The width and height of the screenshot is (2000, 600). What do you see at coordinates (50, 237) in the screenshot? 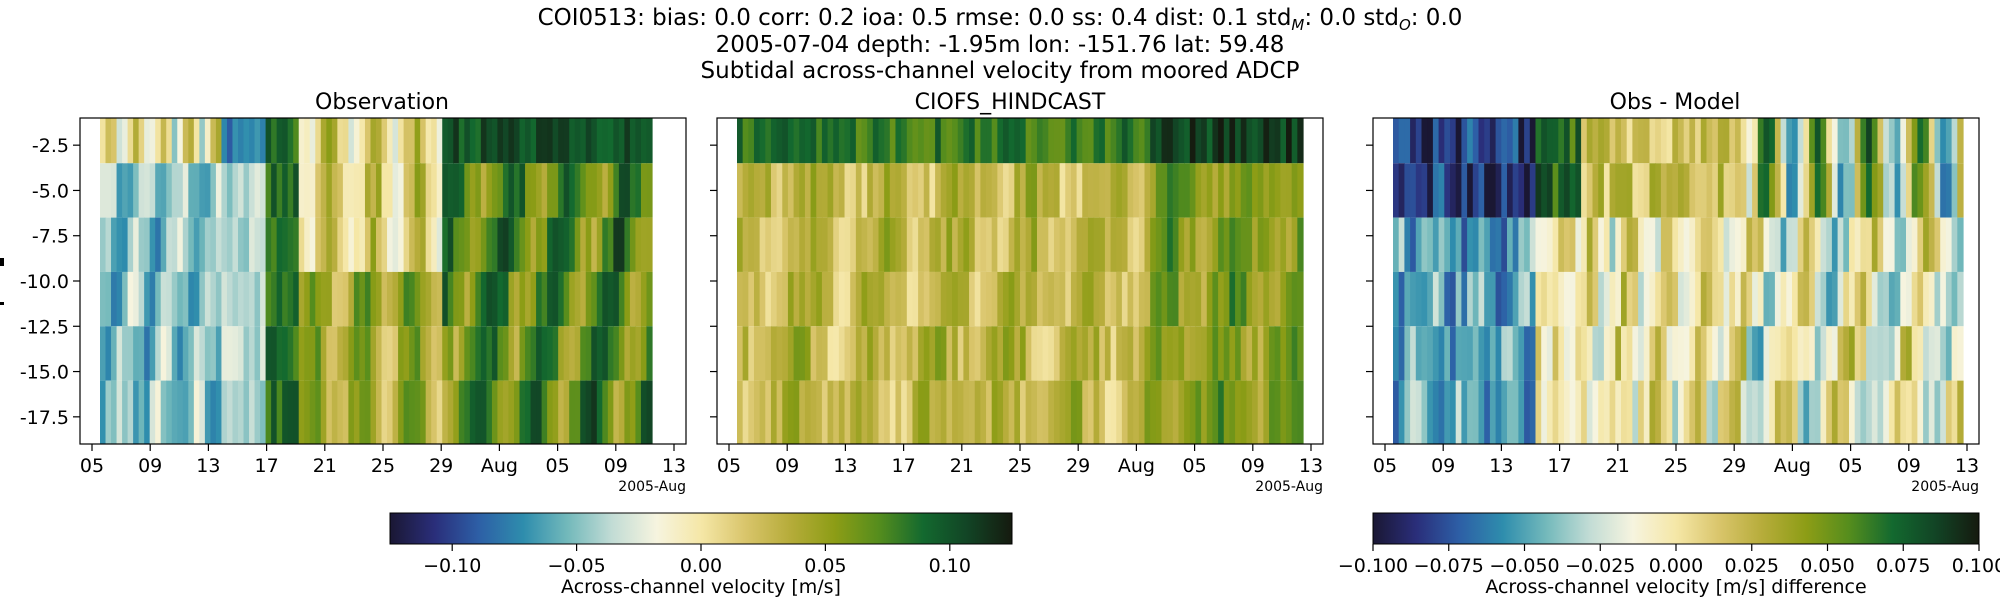
I see `y-tick-label: -7.5` at bounding box center [50, 237].